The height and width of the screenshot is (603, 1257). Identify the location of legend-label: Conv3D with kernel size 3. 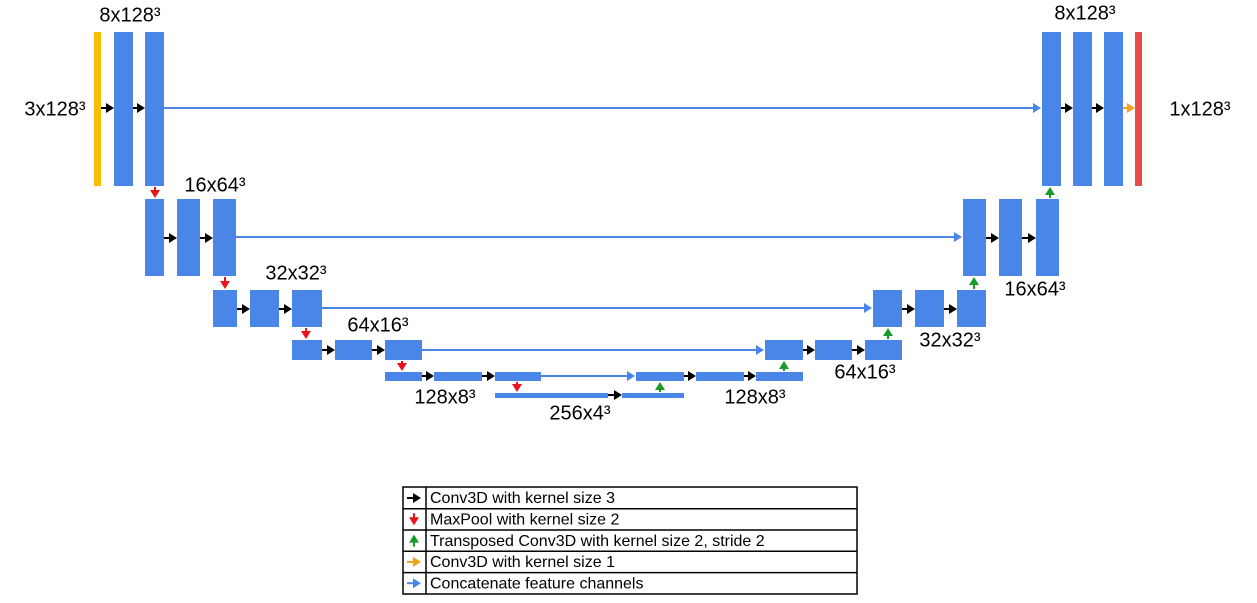
(522, 498).